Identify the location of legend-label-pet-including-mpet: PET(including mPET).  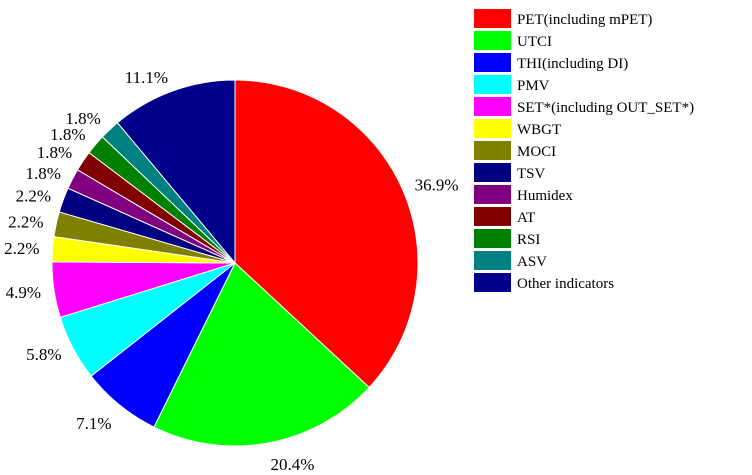
(584, 20).